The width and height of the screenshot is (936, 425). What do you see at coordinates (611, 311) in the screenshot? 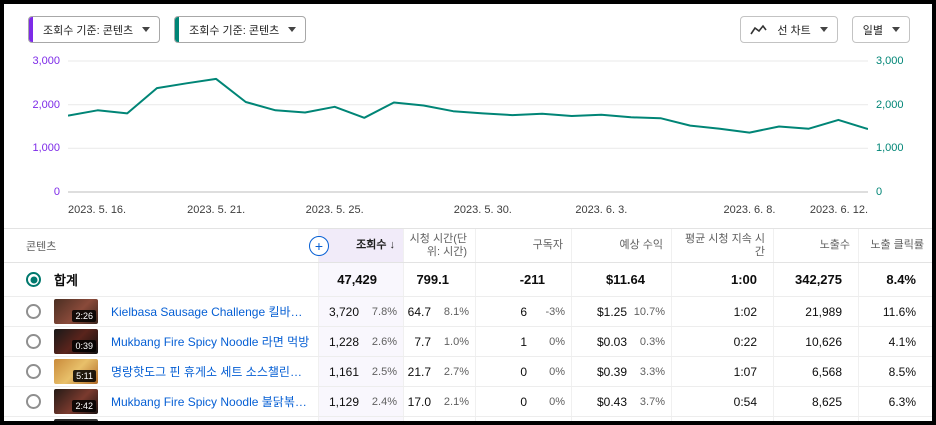
I see `revenue-value: $1.25` at bounding box center [611, 311].